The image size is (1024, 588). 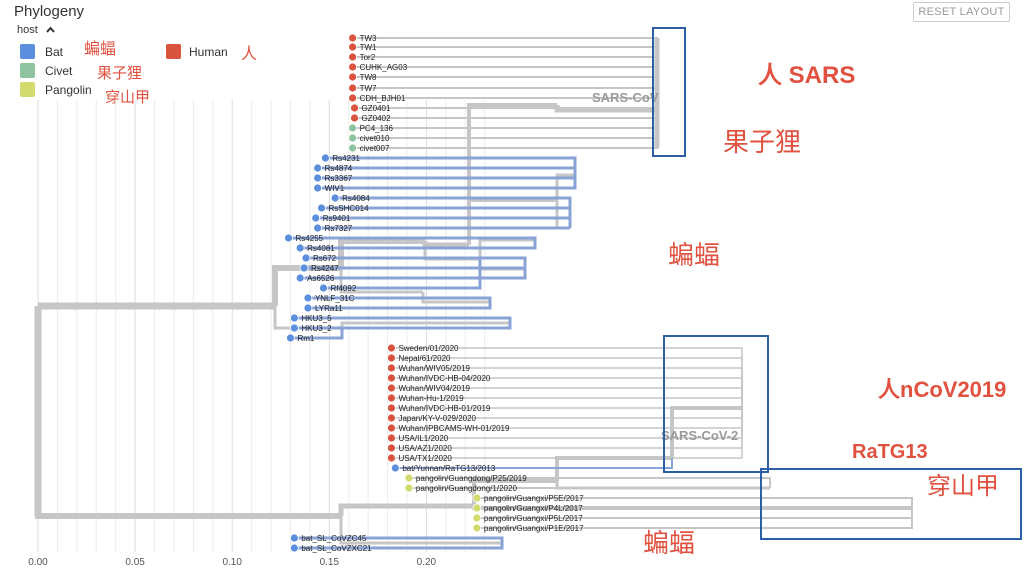 I want to click on tip-label: Wuhan/IVDC-HB-01/2019, so click(x=444, y=408).